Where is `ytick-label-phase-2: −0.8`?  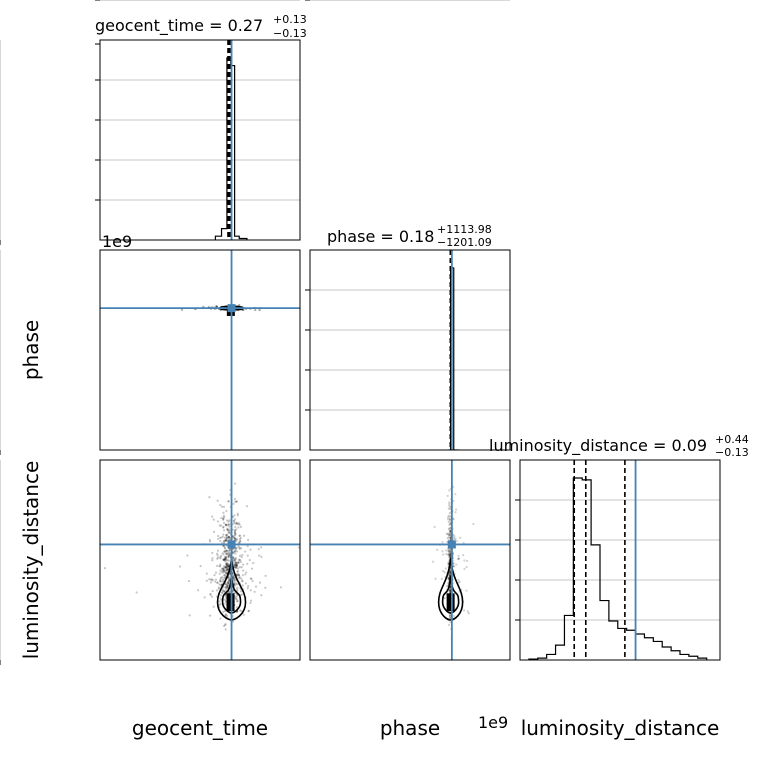 ytick-label-phase-2: −0.8 is located at coordinates (72, 2).